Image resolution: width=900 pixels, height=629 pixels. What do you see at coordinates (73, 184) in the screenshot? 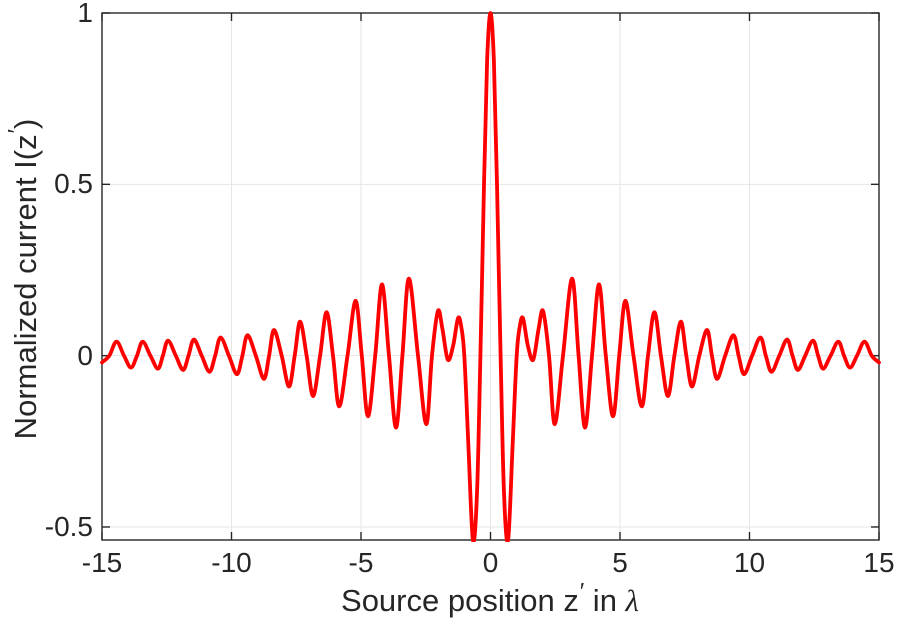
I see `y-tick-label: 0.5` at bounding box center [73, 184].